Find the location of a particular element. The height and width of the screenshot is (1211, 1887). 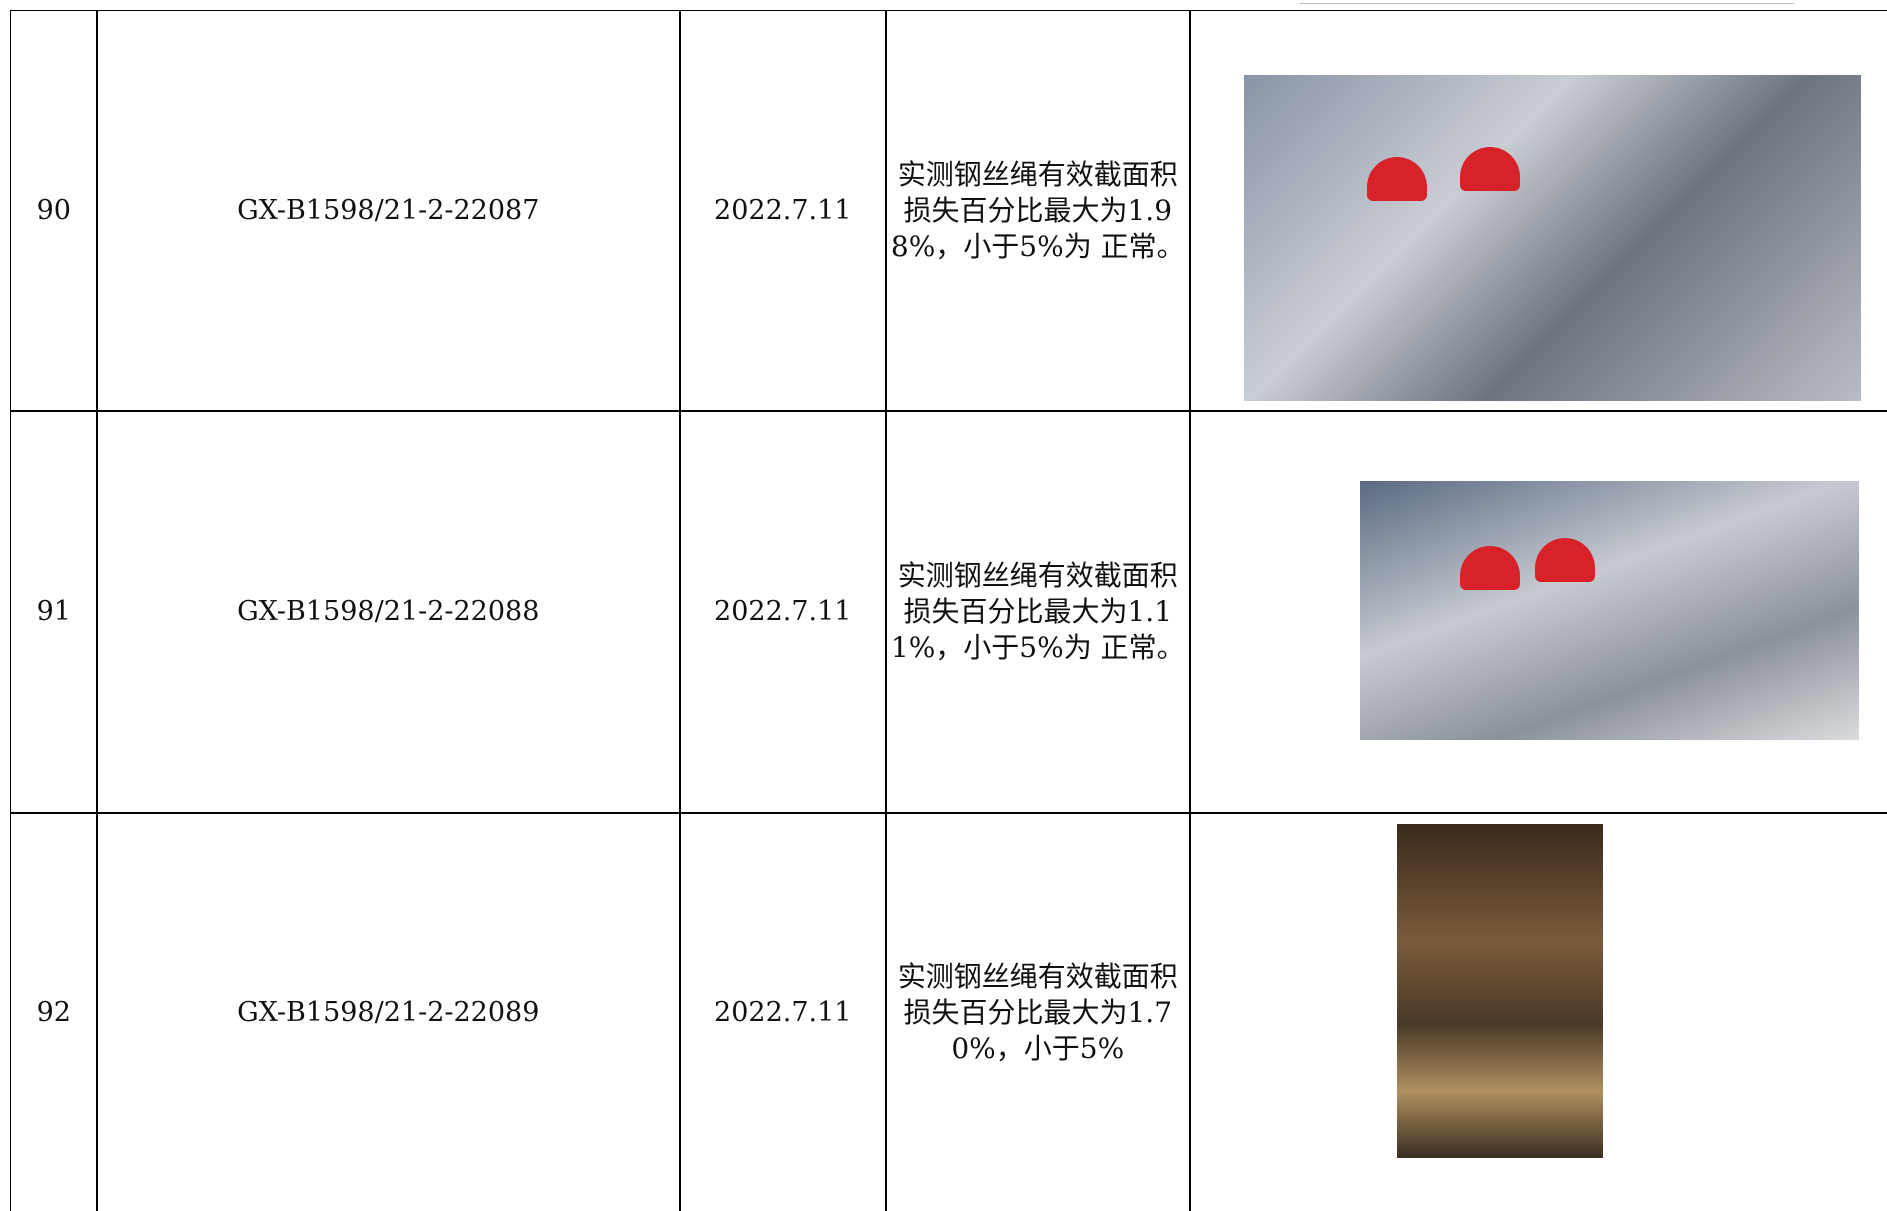

cell-code: GX-B1598/21-2-22088 is located at coordinates (388, 612).